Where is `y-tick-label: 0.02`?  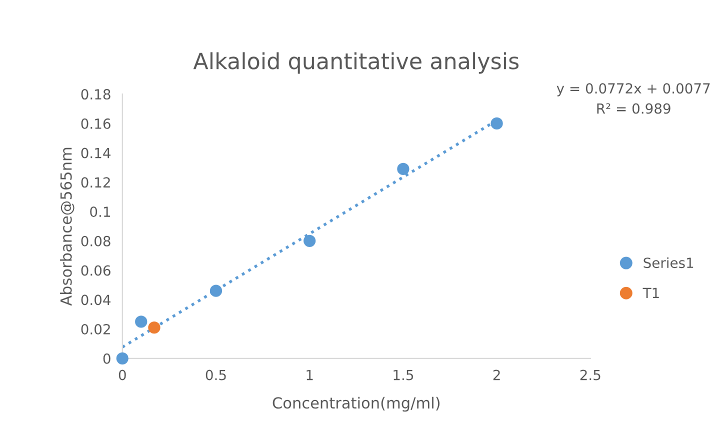 y-tick-label: 0.02 is located at coordinates (95, 329).